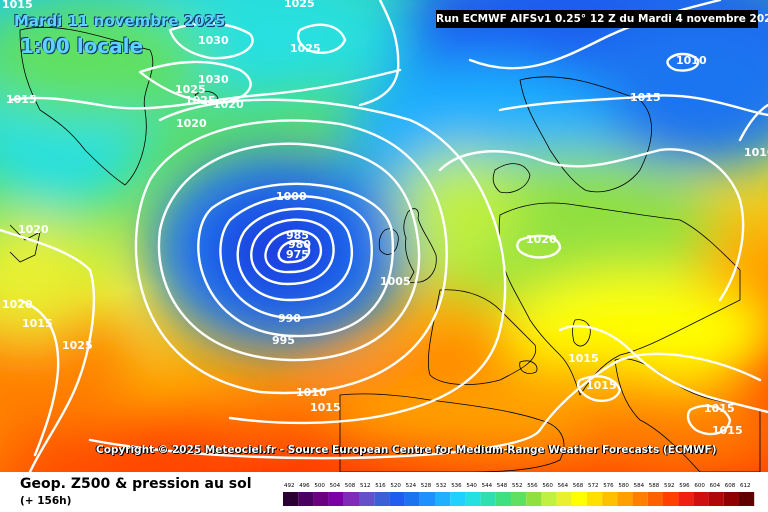 The width and height of the screenshot is (768, 512). Describe the element at coordinates (299, 244) in the screenshot. I see `pressure-label: 980` at that location.